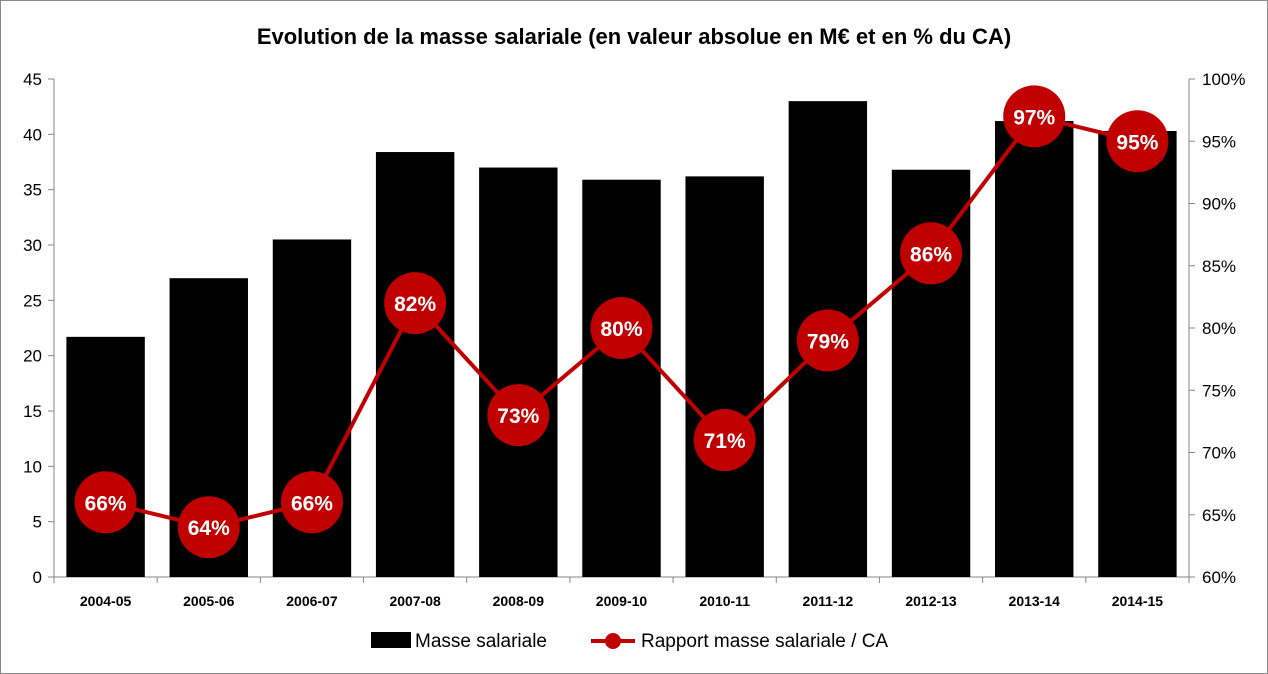 This screenshot has width=1268, height=674. What do you see at coordinates (1219, 266) in the screenshot?
I see `right-axis-tick-label: 85%` at bounding box center [1219, 266].